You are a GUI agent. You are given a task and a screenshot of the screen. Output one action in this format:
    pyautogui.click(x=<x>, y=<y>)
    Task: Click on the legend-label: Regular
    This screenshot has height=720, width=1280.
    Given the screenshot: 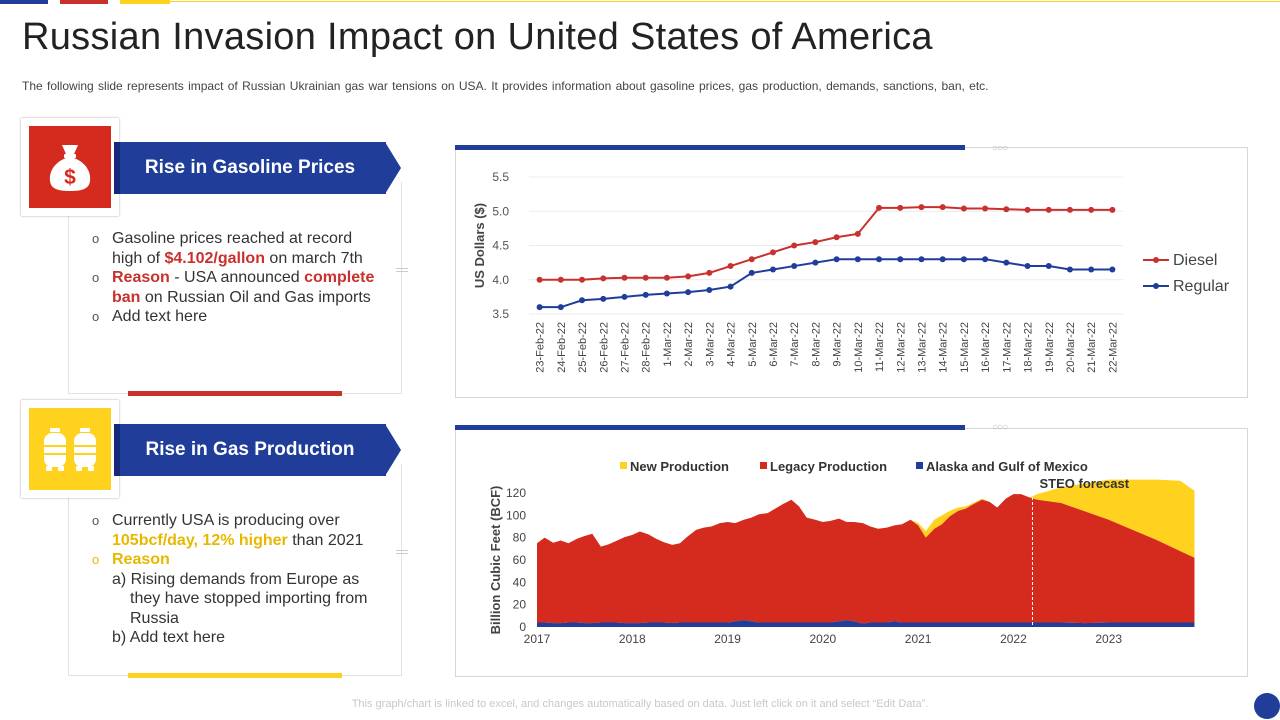 What is the action you would take?
    pyautogui.click(x=1201, y=286)
    